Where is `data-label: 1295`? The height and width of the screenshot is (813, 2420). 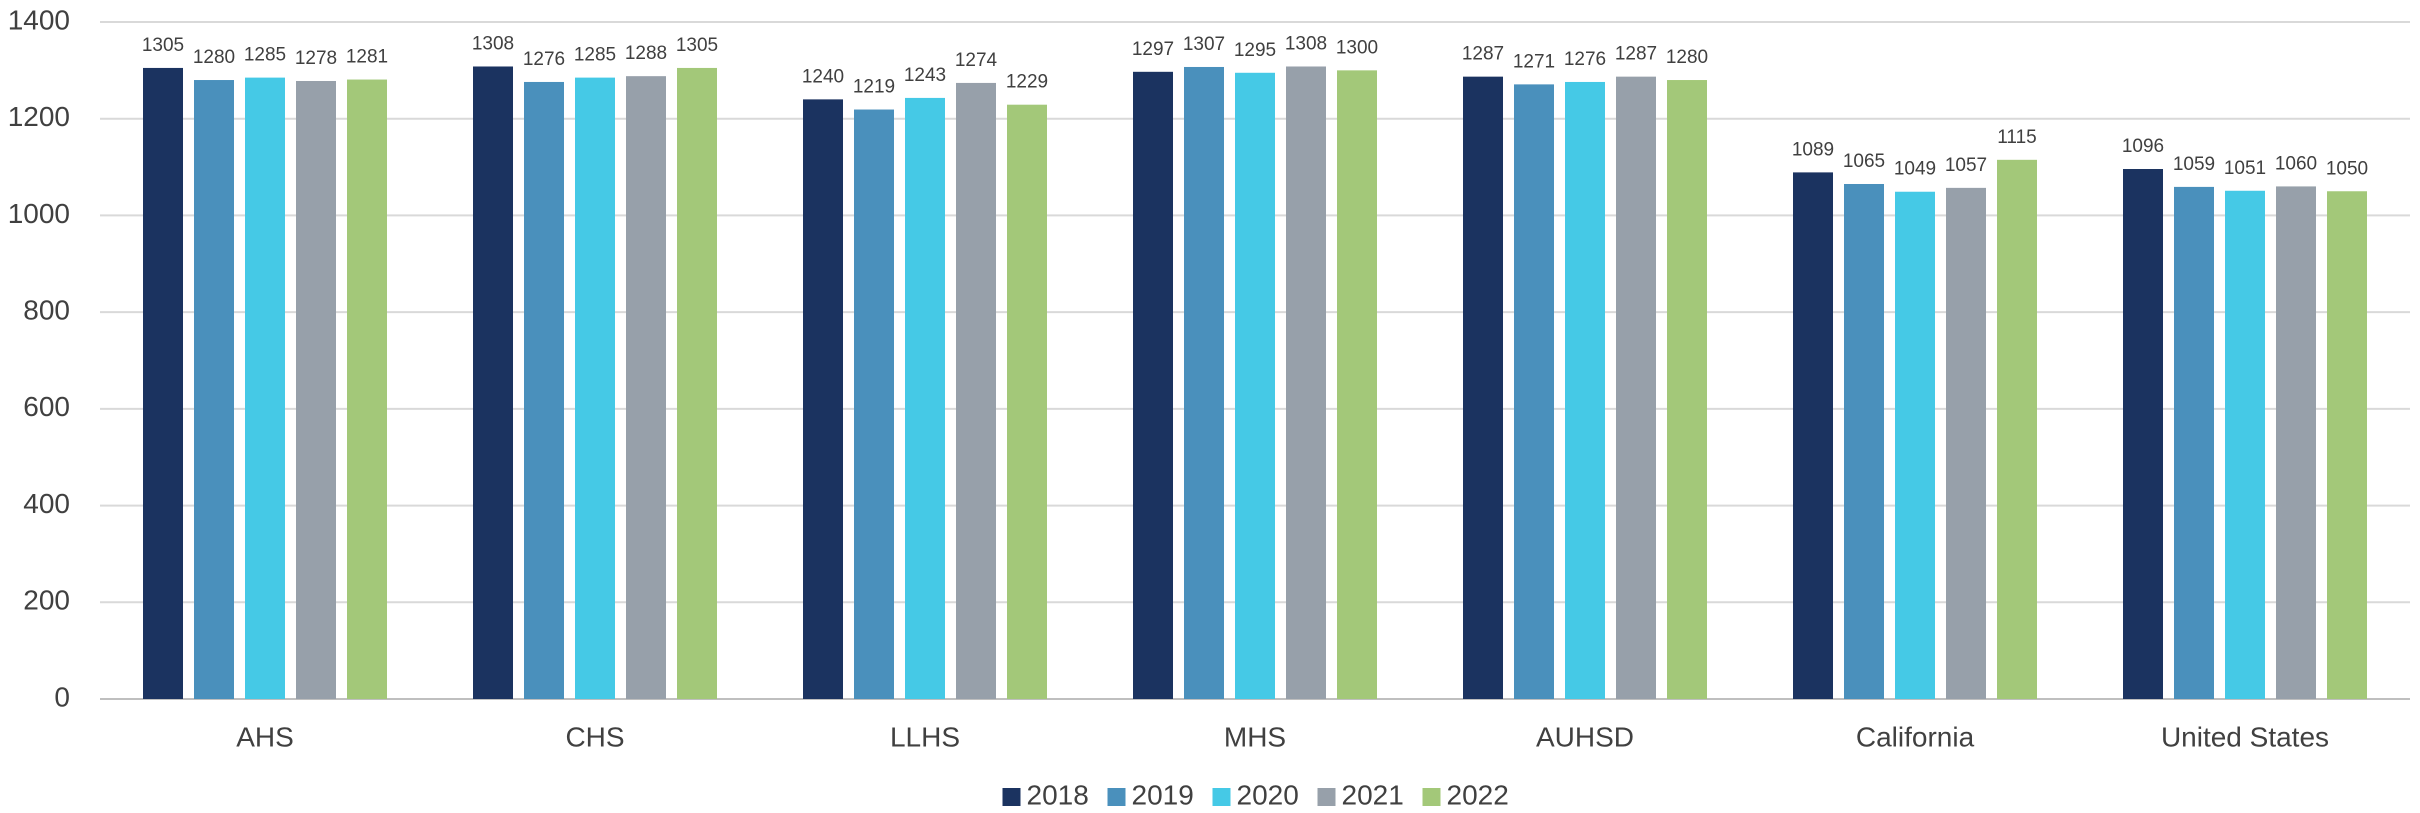
data-label: 1295 is located at coordinates (1255, 50).